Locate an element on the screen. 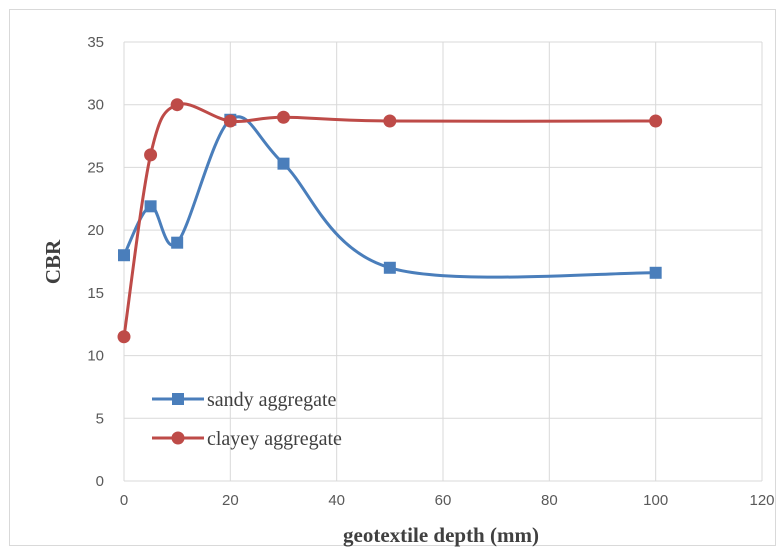 The image size is (781, 550). legend-marker-sandy-aggregate is located at coordinates (178, 399).